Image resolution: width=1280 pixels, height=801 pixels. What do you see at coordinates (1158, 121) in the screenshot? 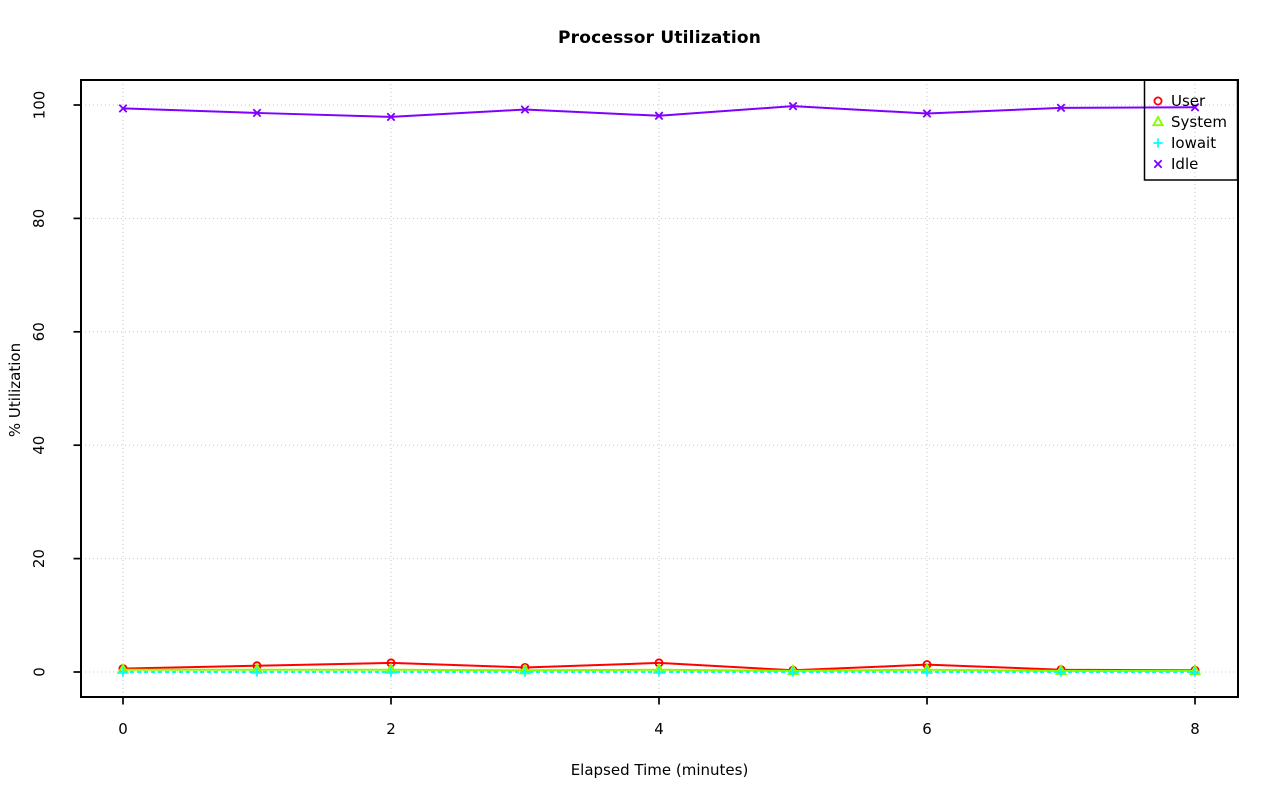
I see `legend-marker-system` at bounding box center [1158, 121].